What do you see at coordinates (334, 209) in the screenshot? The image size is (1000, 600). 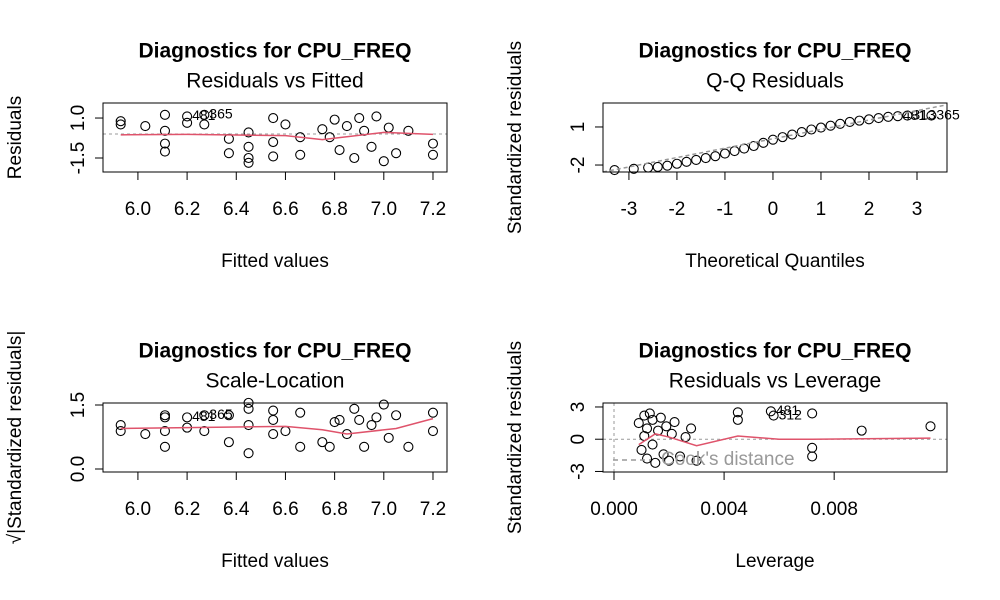 I see `x-tick-label: 6.8` at bounding box center [334, 209].